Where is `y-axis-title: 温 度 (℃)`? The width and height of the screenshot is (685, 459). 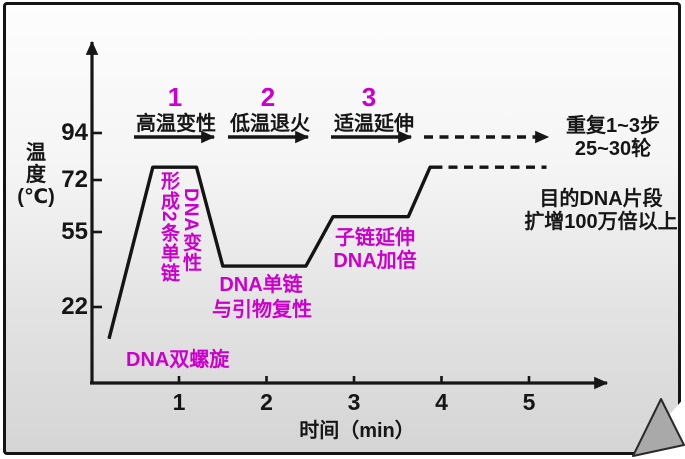 y-axis-title: 温 度 (℃) is located at coordinates (36, 175).